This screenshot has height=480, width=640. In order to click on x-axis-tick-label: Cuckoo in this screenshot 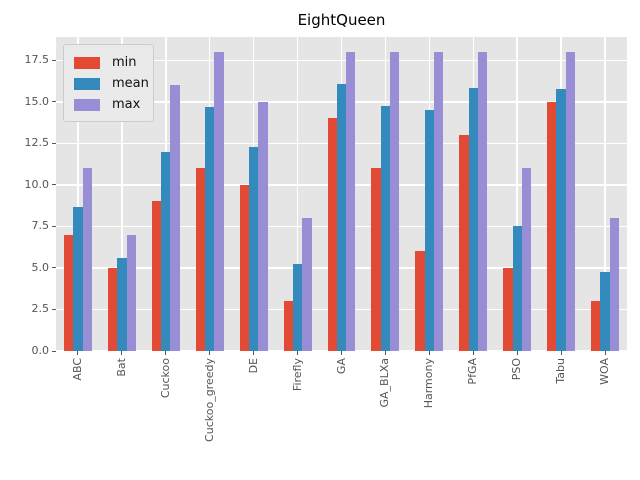, I will do `click(165, 378)`.